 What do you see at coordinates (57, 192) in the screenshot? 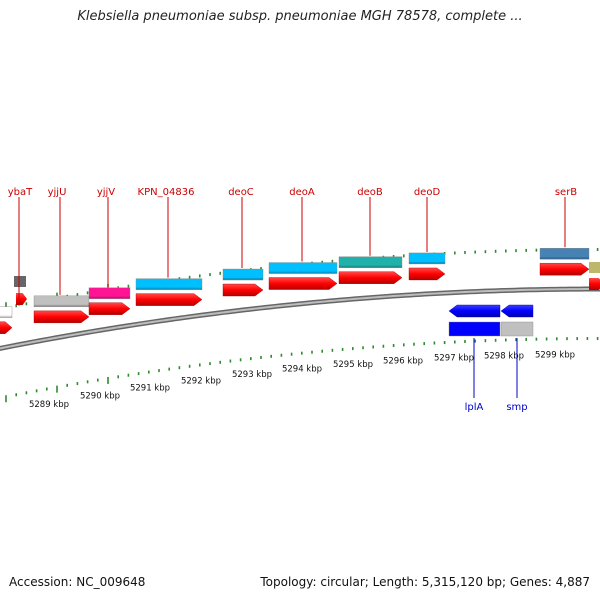
I see `forward-gene-label: yjjU` at bounding box center [57, 192].